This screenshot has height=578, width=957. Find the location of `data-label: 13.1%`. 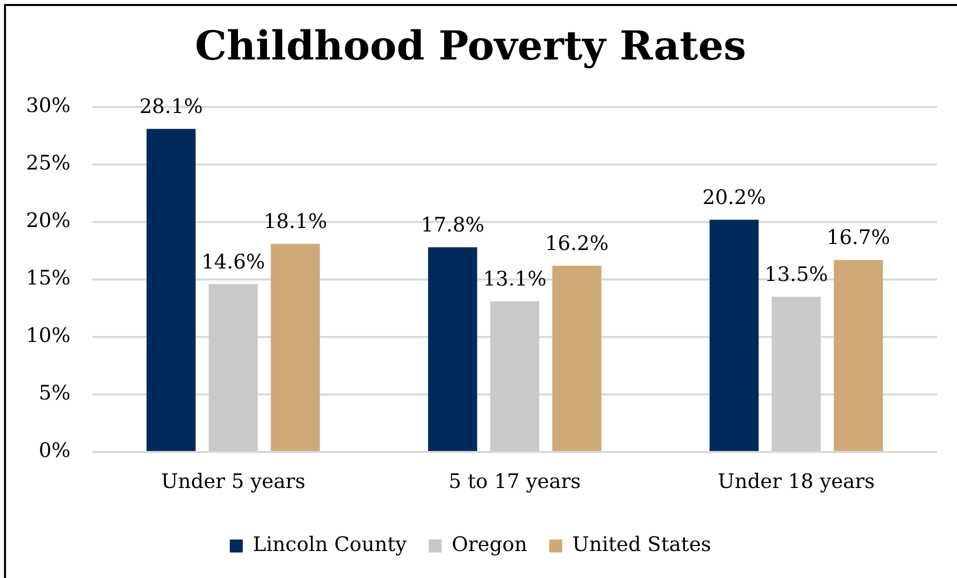

data-label: 13.1% is located at coordinates (514, 278).